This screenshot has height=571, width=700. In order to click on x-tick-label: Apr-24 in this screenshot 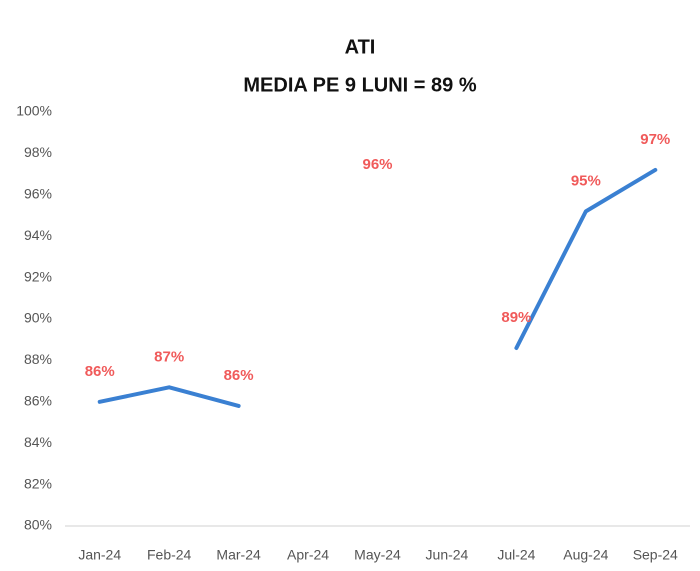, I will do `click(308, 555)`.